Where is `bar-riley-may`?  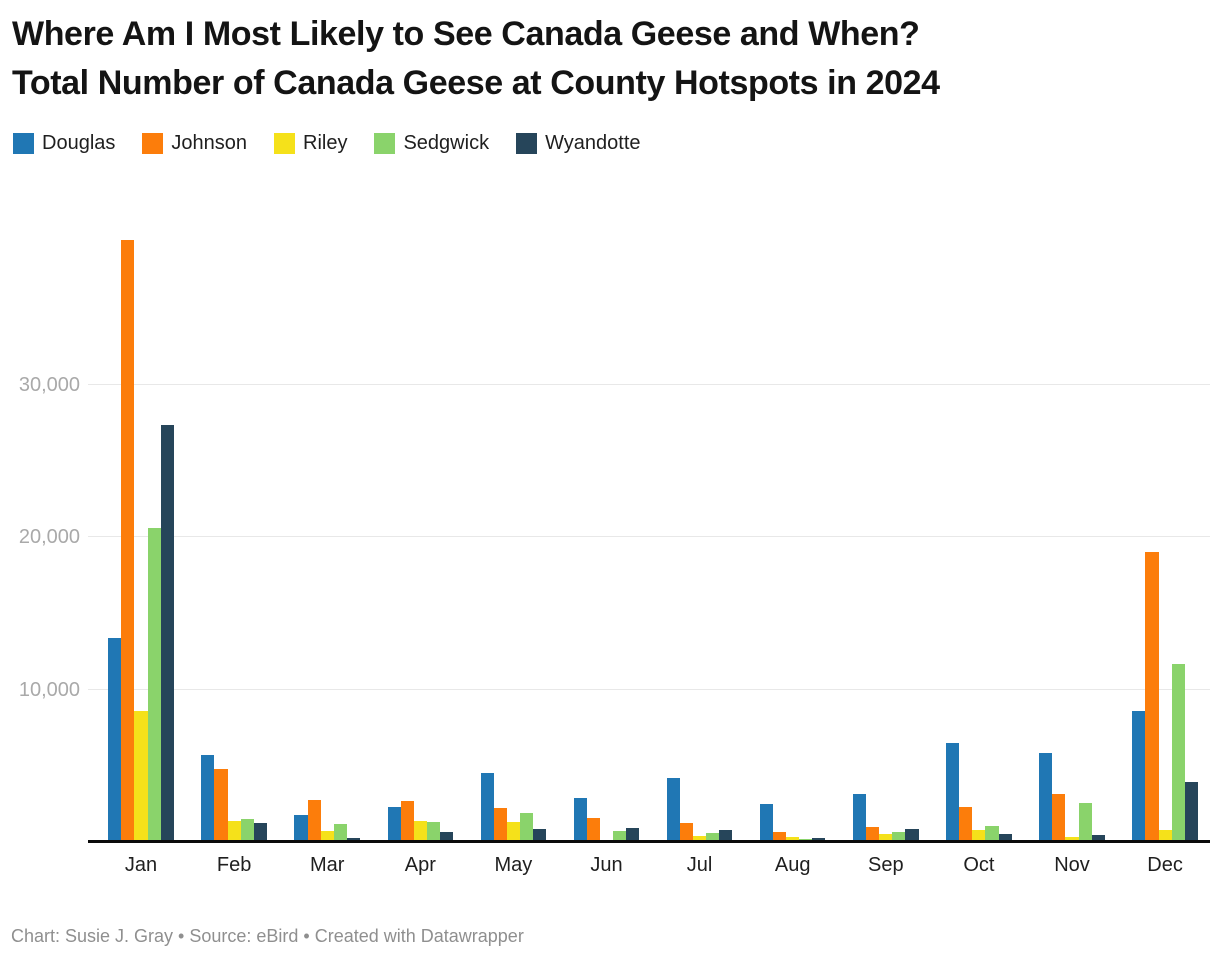
bar-riley-may is located at coordinates (513, 831).